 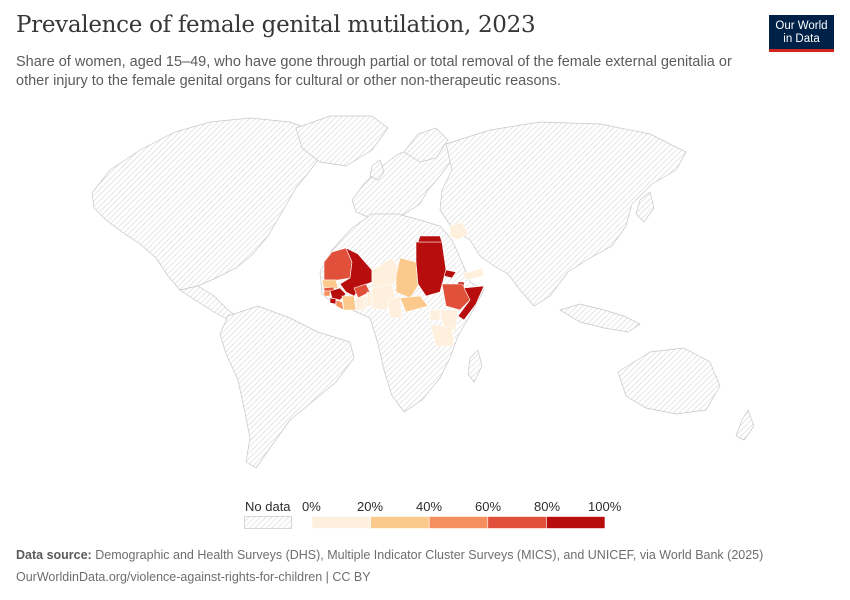 I want to click on region-yemen, so click(x=473, y=274).